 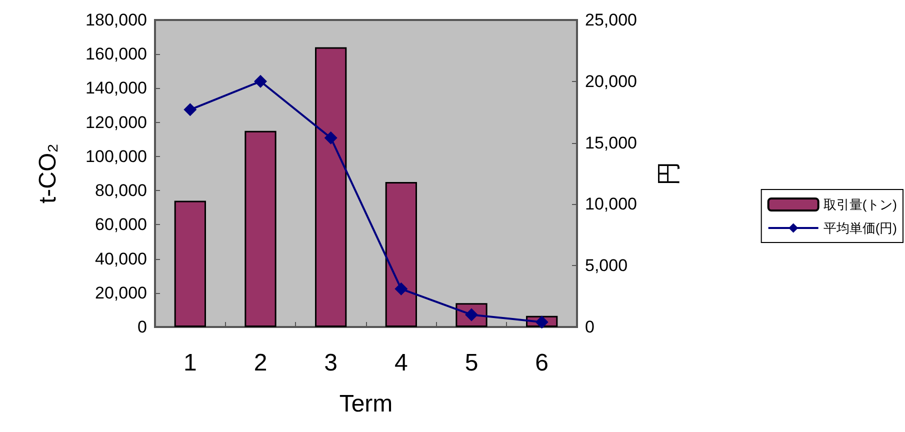 What do you see at coordinates (860, 228) in the screenshot?
I see `legend-label: 平均単価(円)` at bounding box center [860, 228].